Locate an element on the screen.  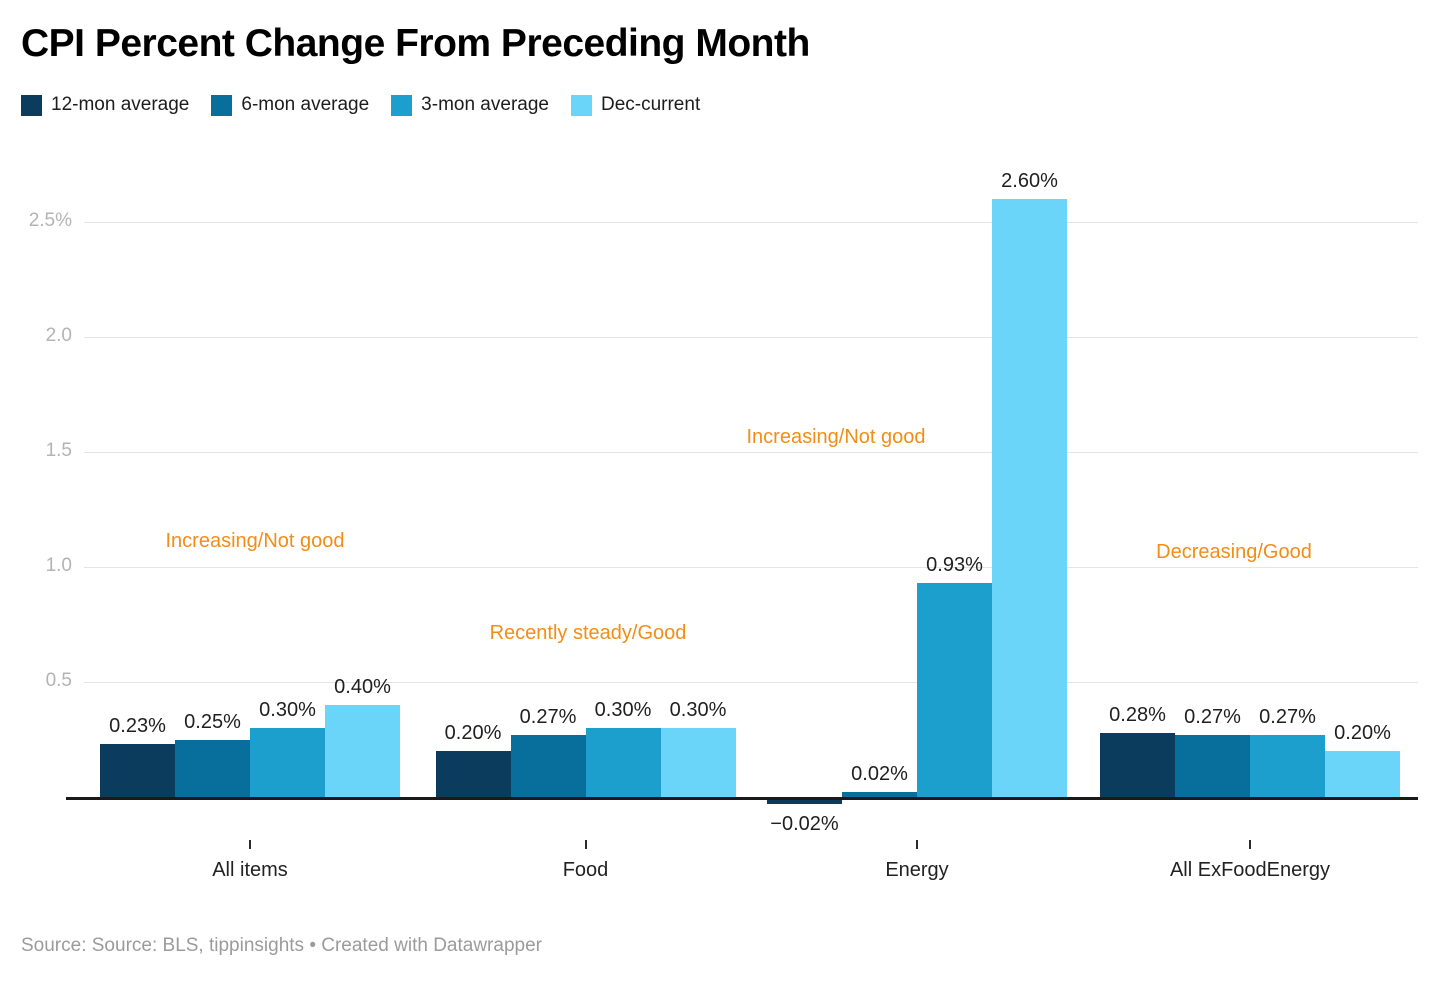
bar-3-mon-average-all-items is located at coordinates (287, 762).